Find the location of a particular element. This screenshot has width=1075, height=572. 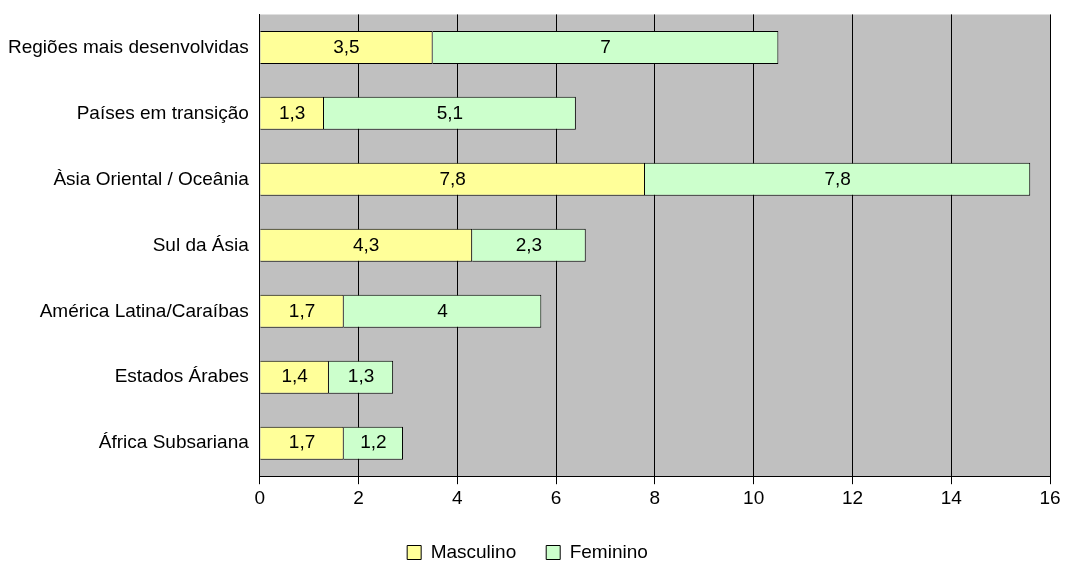

data-label: 7 is located at coordinates (605, 46).